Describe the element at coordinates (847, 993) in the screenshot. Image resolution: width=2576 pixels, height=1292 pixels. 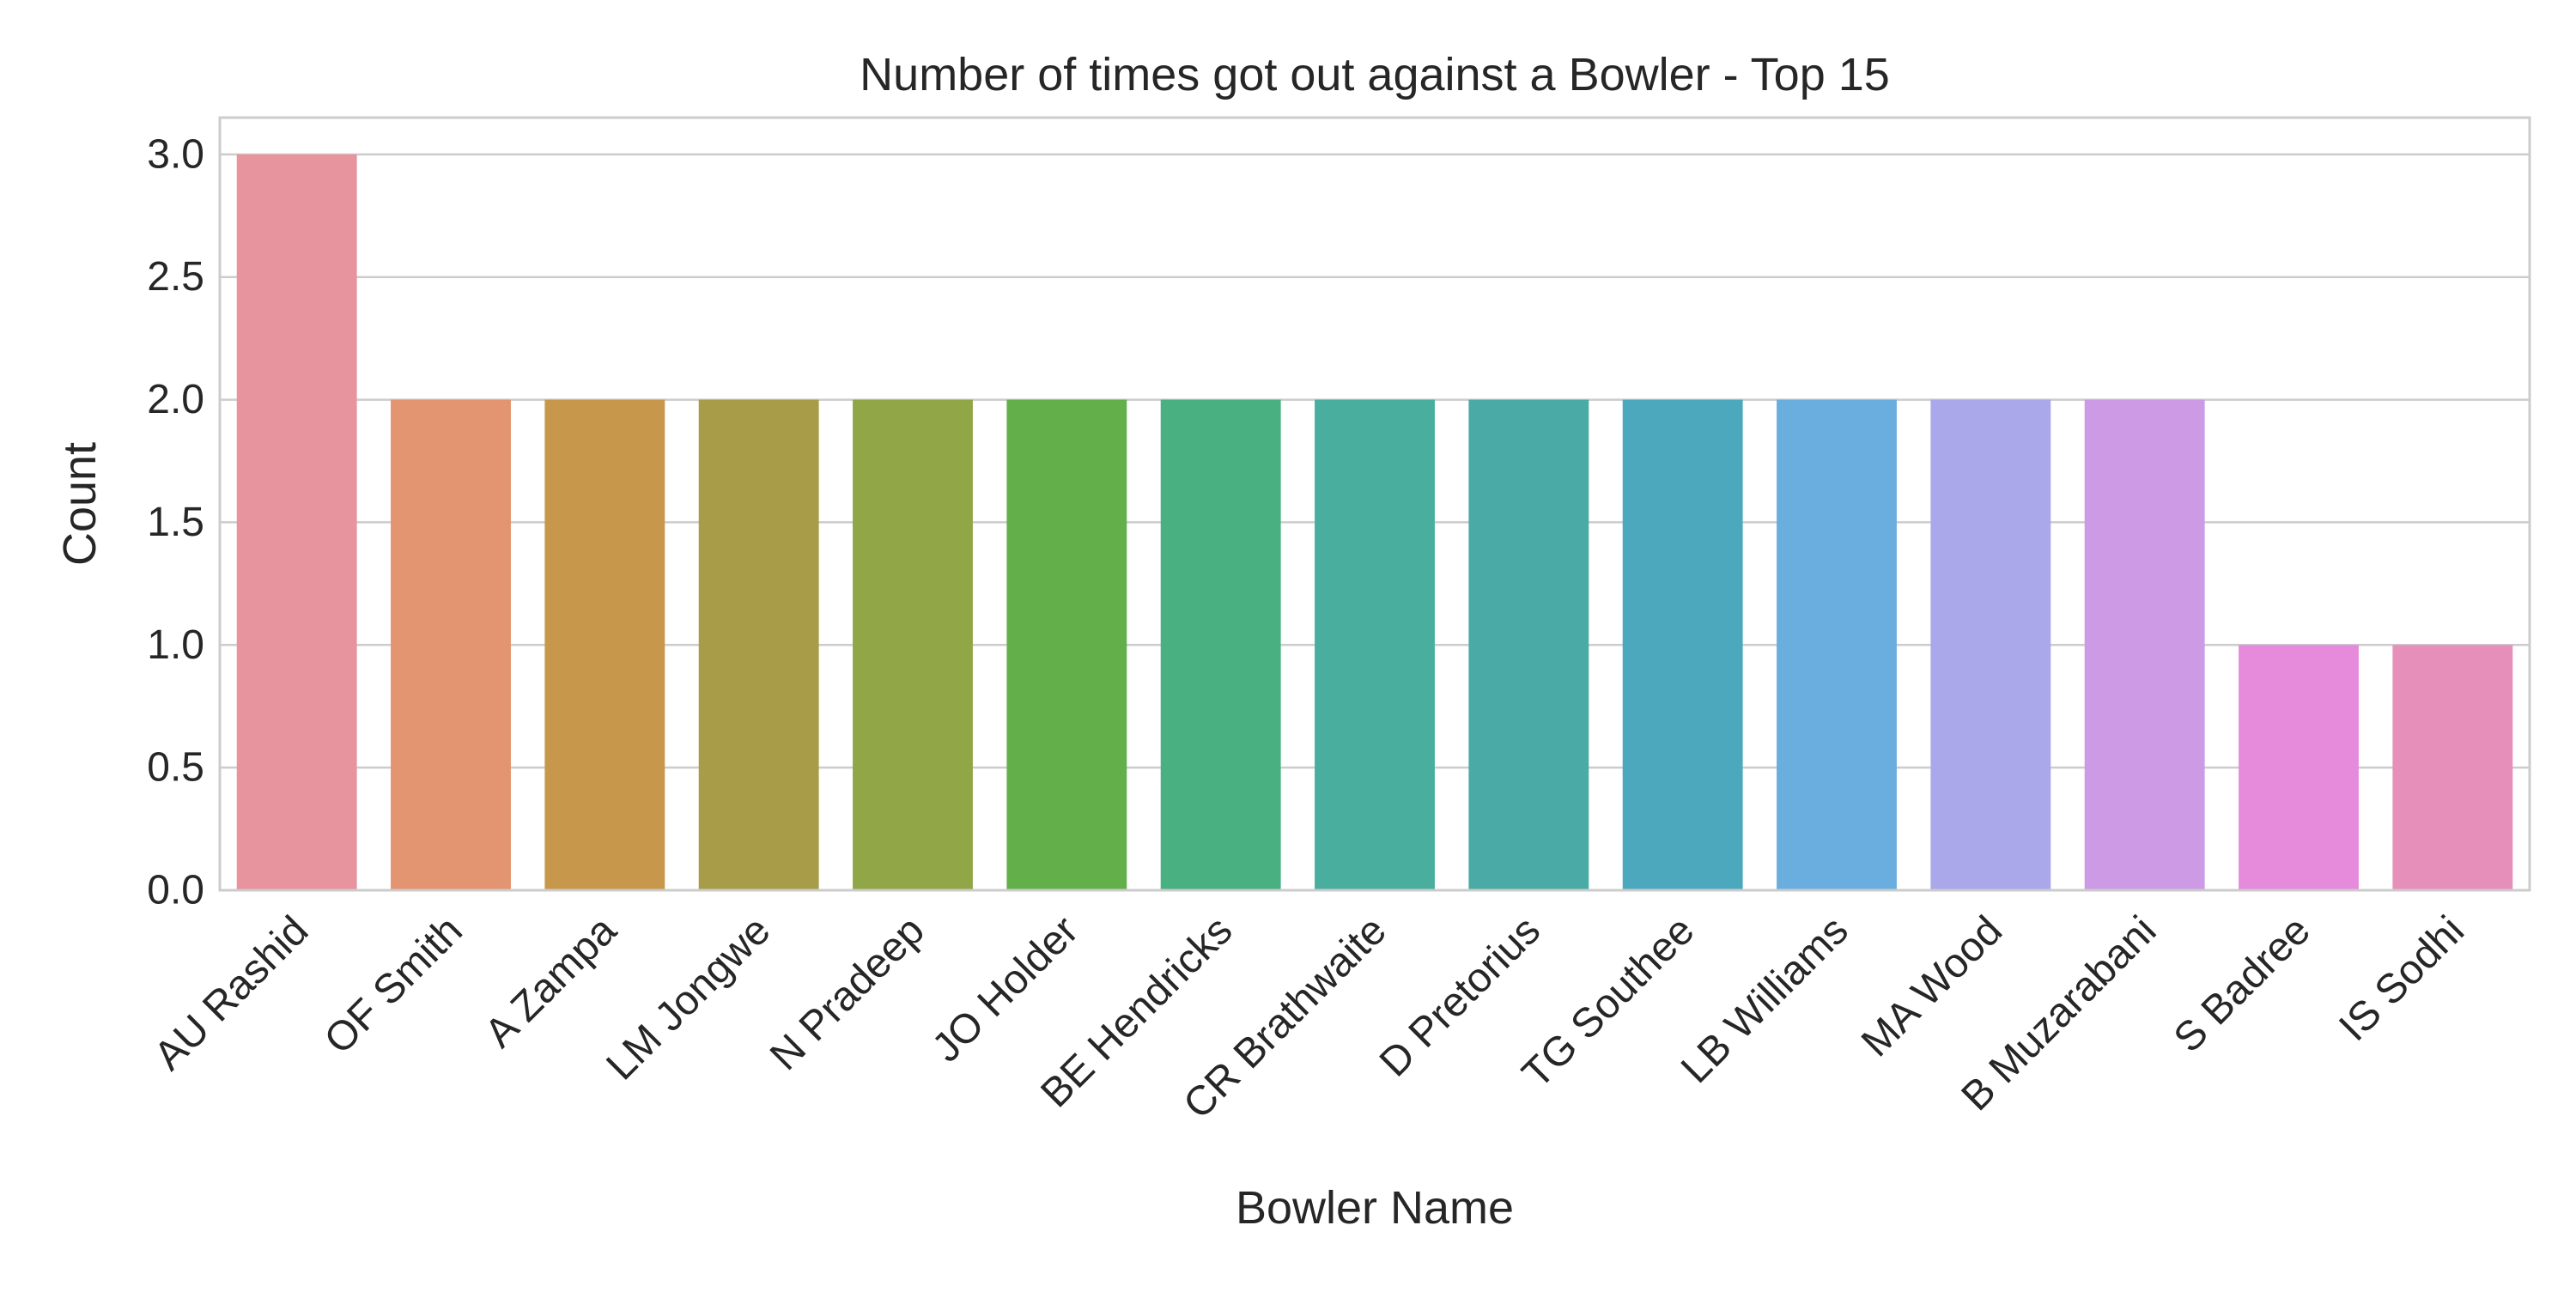
I see `x-tick-label: N Pradeep` at that location.